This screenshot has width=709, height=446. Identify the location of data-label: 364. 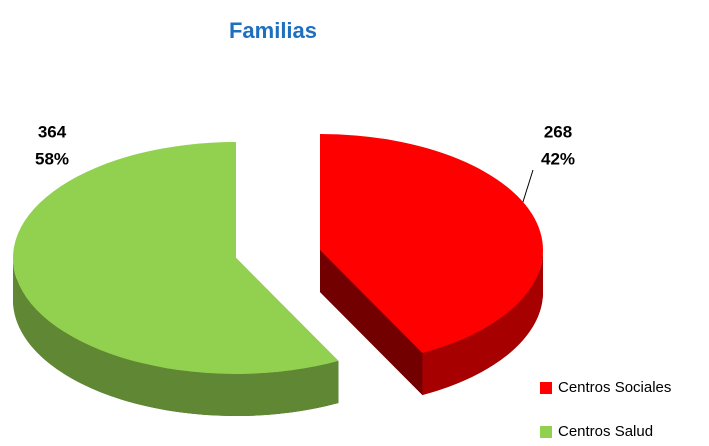
(52, 131).